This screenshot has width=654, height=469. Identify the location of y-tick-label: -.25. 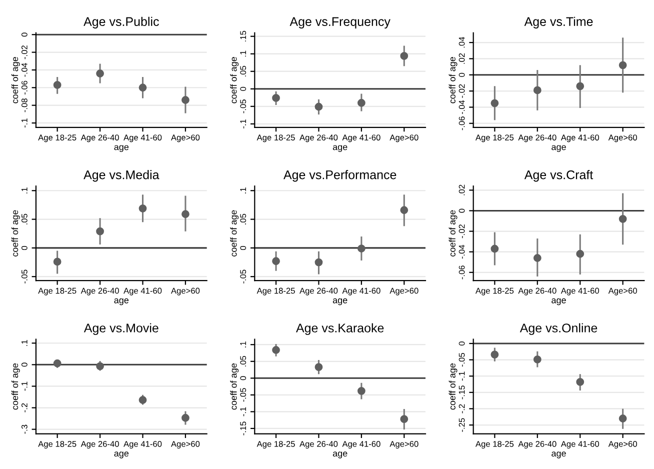
(461, 425).